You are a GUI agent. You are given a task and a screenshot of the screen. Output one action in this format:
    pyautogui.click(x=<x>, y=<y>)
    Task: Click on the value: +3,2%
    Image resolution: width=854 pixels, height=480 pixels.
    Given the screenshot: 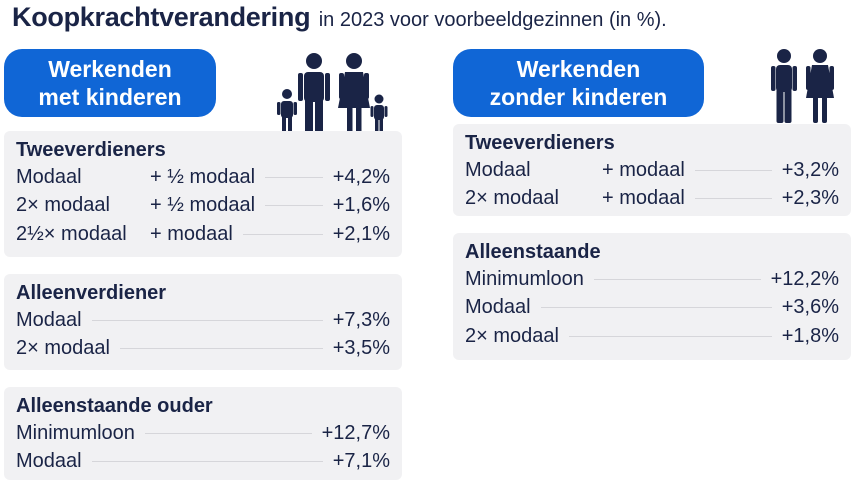 What is the action you would take?
    pyautogui.click(x=810, y=169)
    